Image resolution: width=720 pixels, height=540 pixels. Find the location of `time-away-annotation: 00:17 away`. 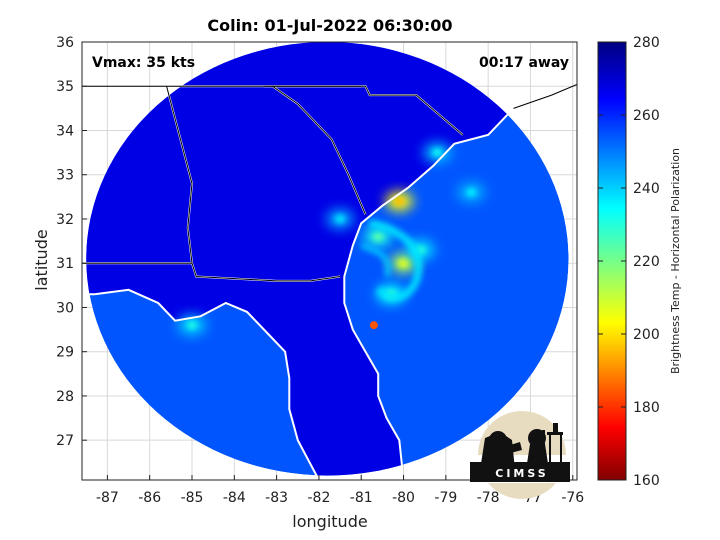

time-away-annotation: 00:17 away is located at coordinates (524, 63).